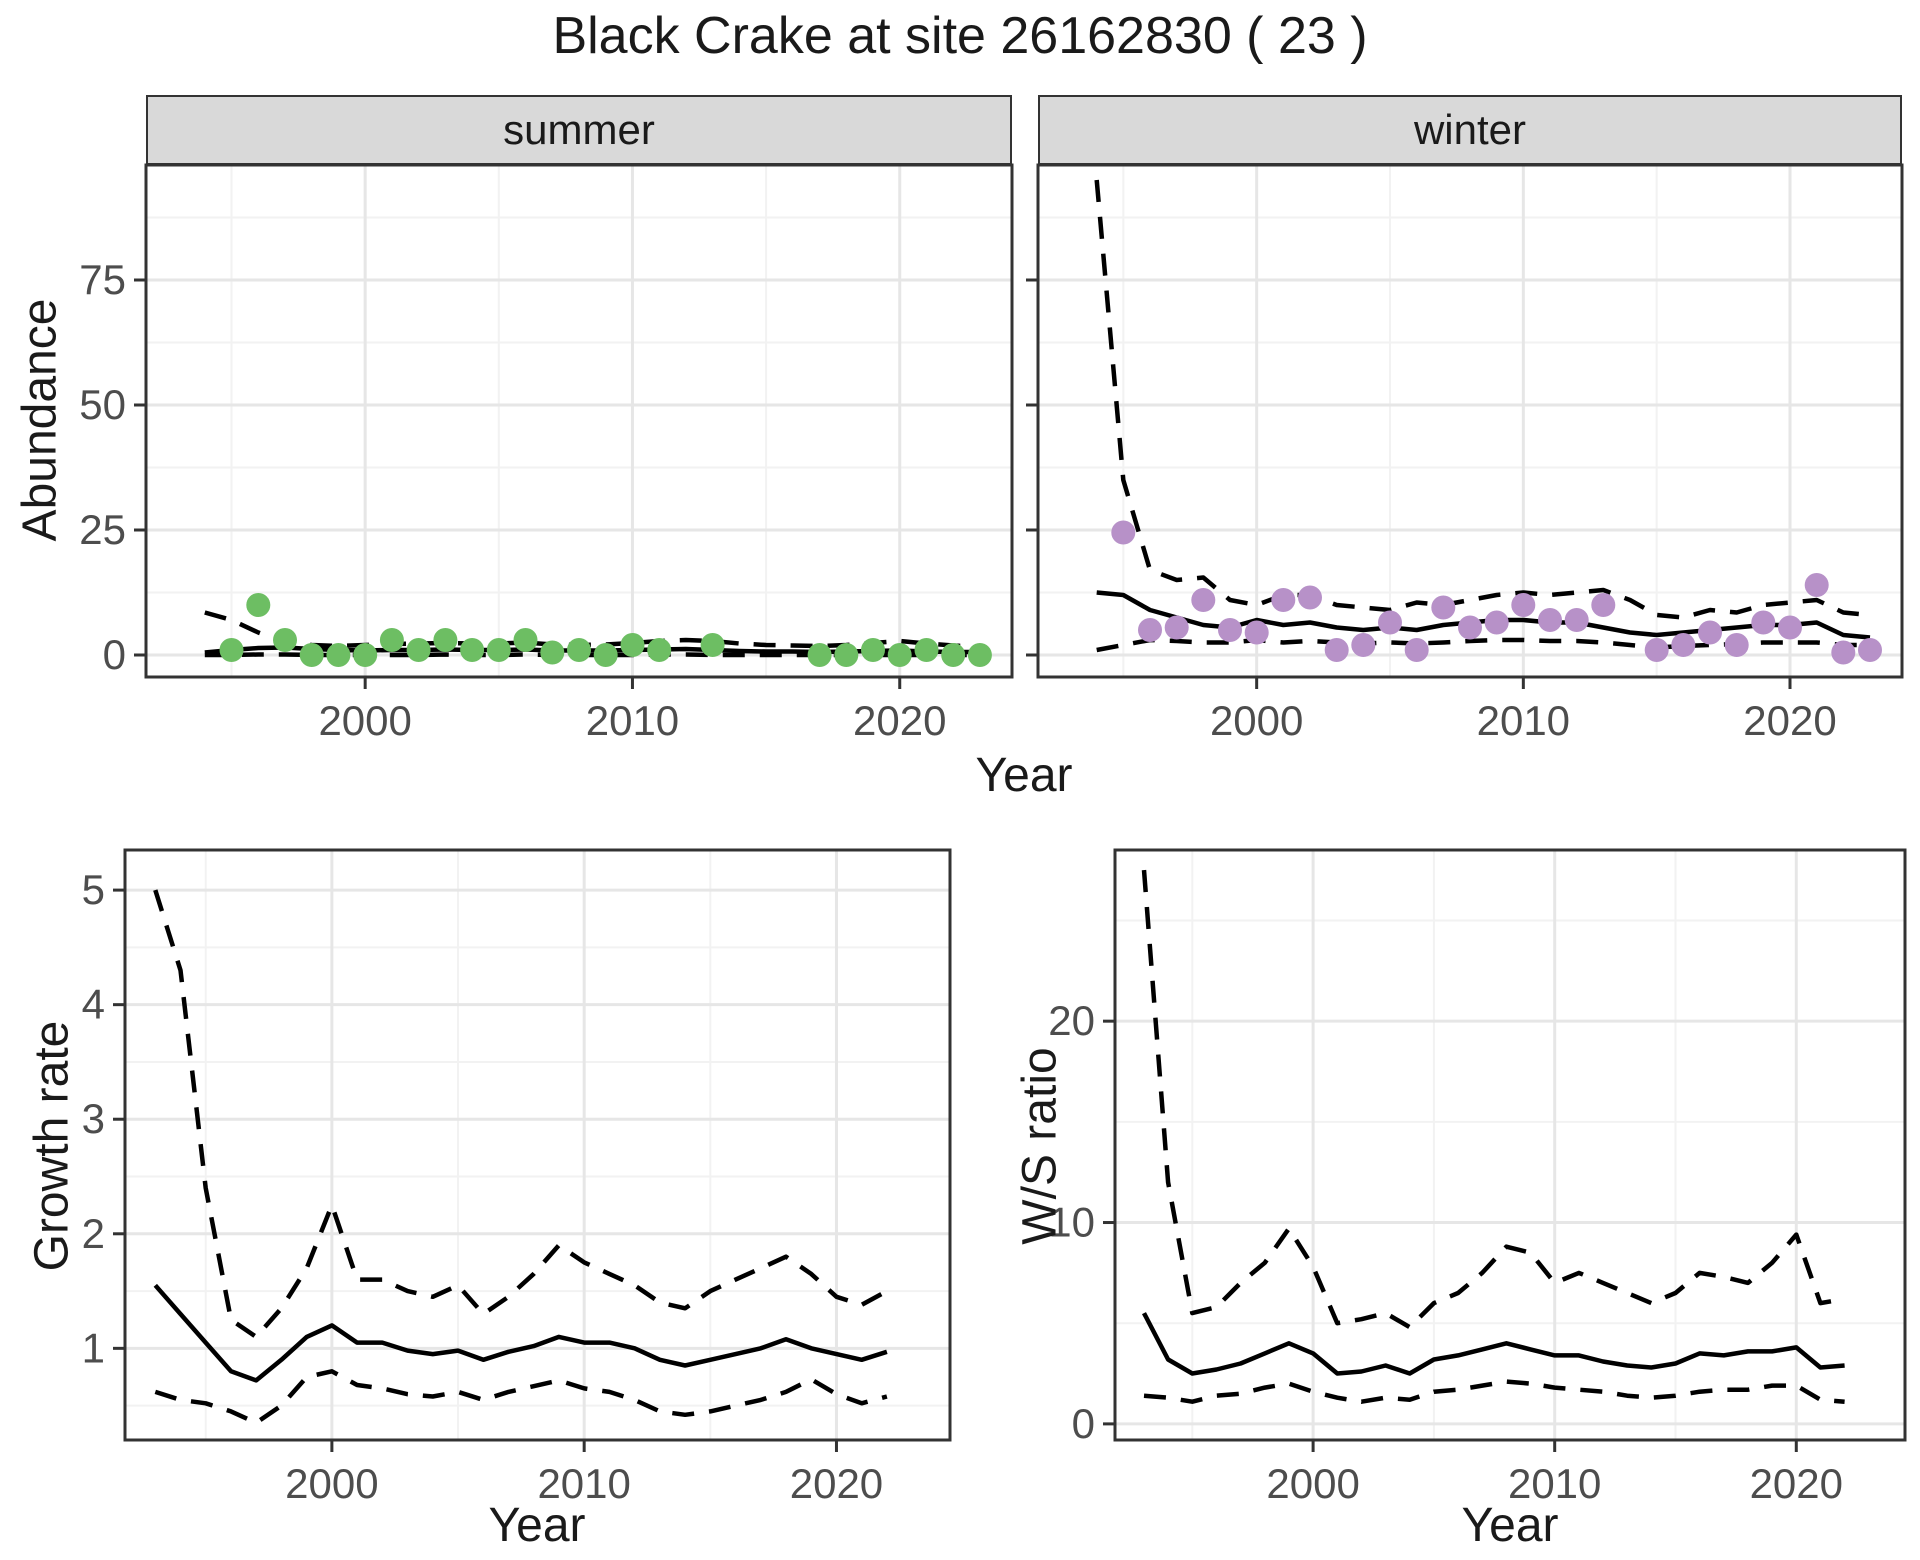 Image resolution: width=1920 pixels, height=1560 pixels. What do you see at coordinates (1470, 129) in the screenshot?
I see `facet-strip-winter-label: winter` at bounding box center [1470, 129].